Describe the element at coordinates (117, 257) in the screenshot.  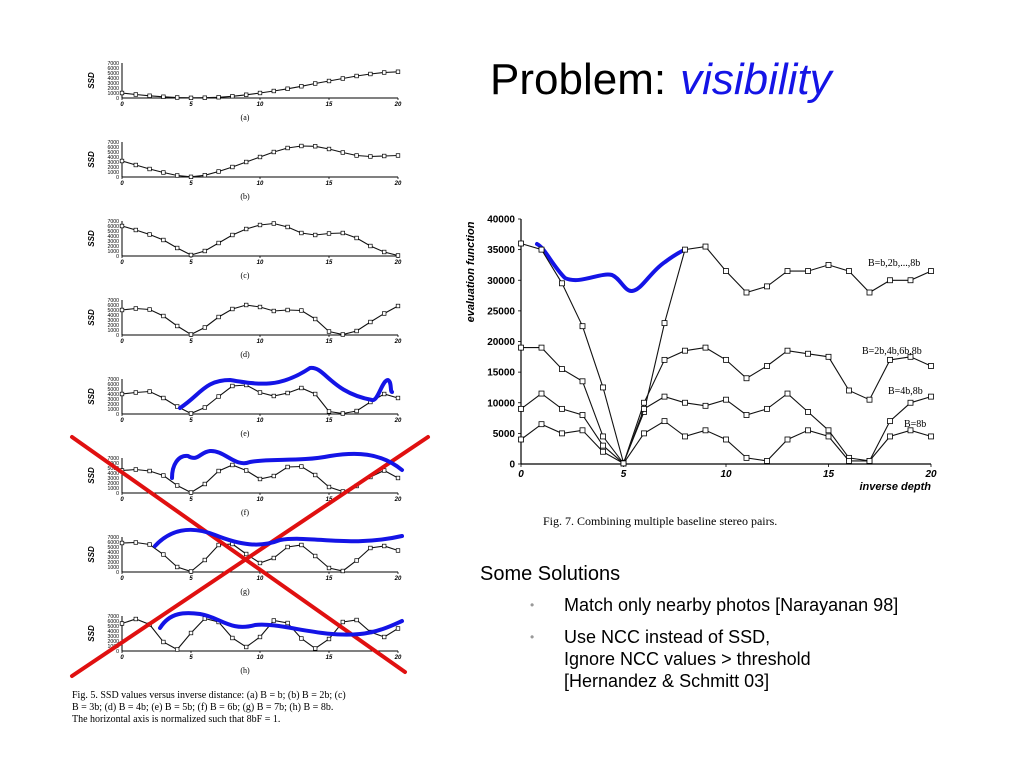
I see `y-tick-label: 0` at that location.